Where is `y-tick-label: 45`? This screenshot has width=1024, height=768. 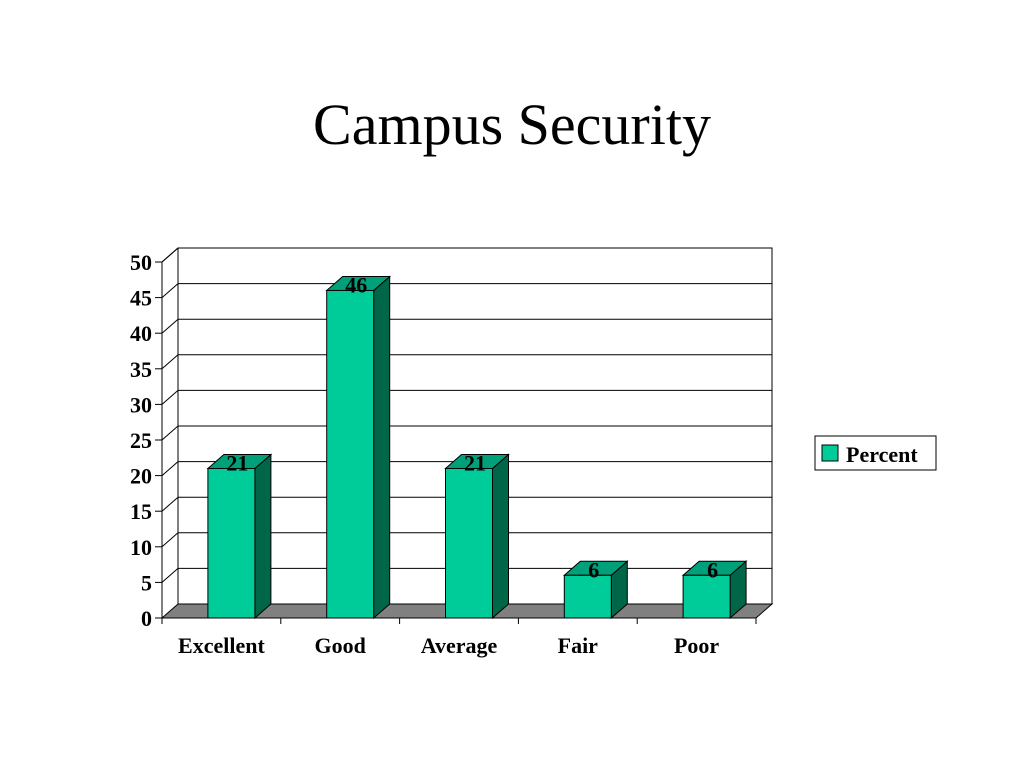
y-tick-label: 45 is located at coordinates (141, 298).